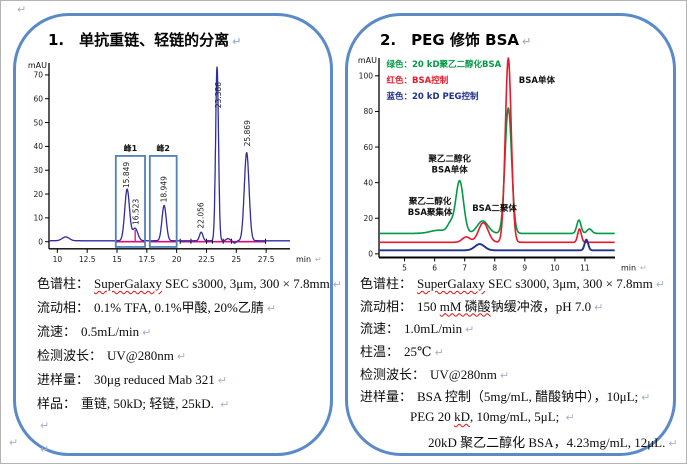  Describe the element at coordinates (555, 267) in the screenshot. I see `x-tick-label: 10` at that location.